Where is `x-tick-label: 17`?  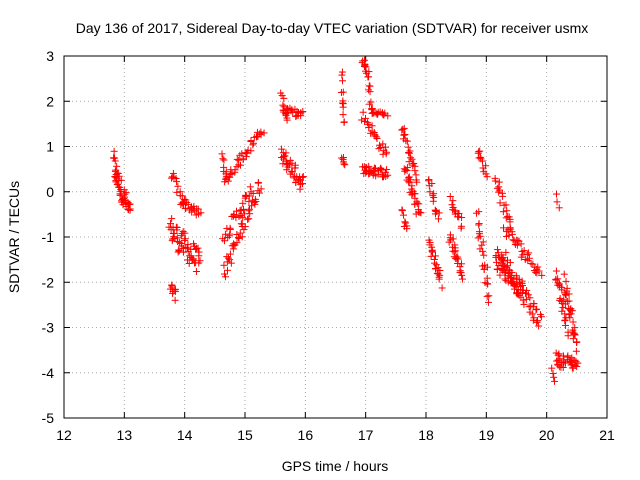 x-tick-label: 17 is located at coordinates (366, 435).